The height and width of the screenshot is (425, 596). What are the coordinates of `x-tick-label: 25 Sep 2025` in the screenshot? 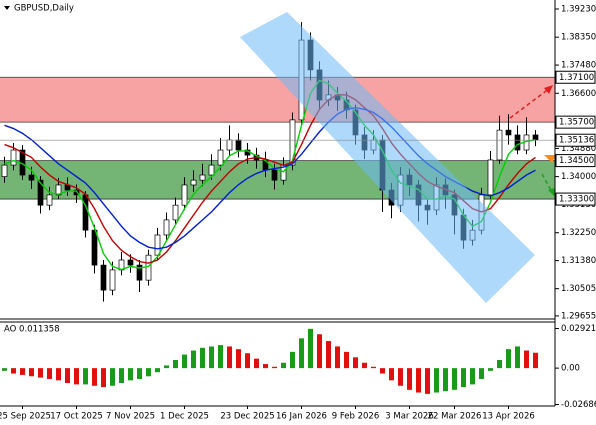 It's located at (25, 417).